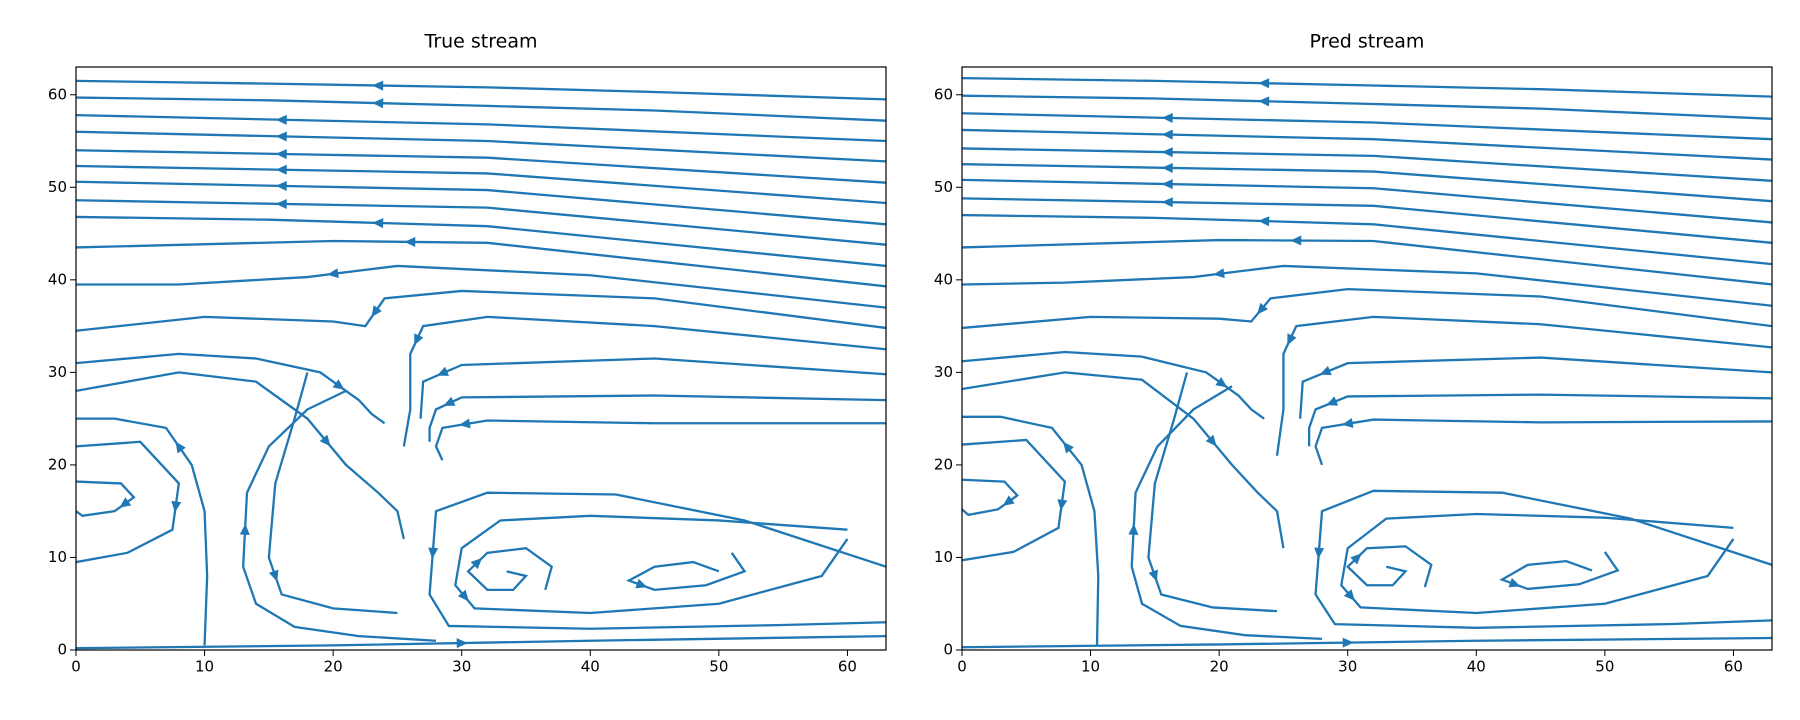  I want to click on x-tick-label: 50, so click(1604, 667).